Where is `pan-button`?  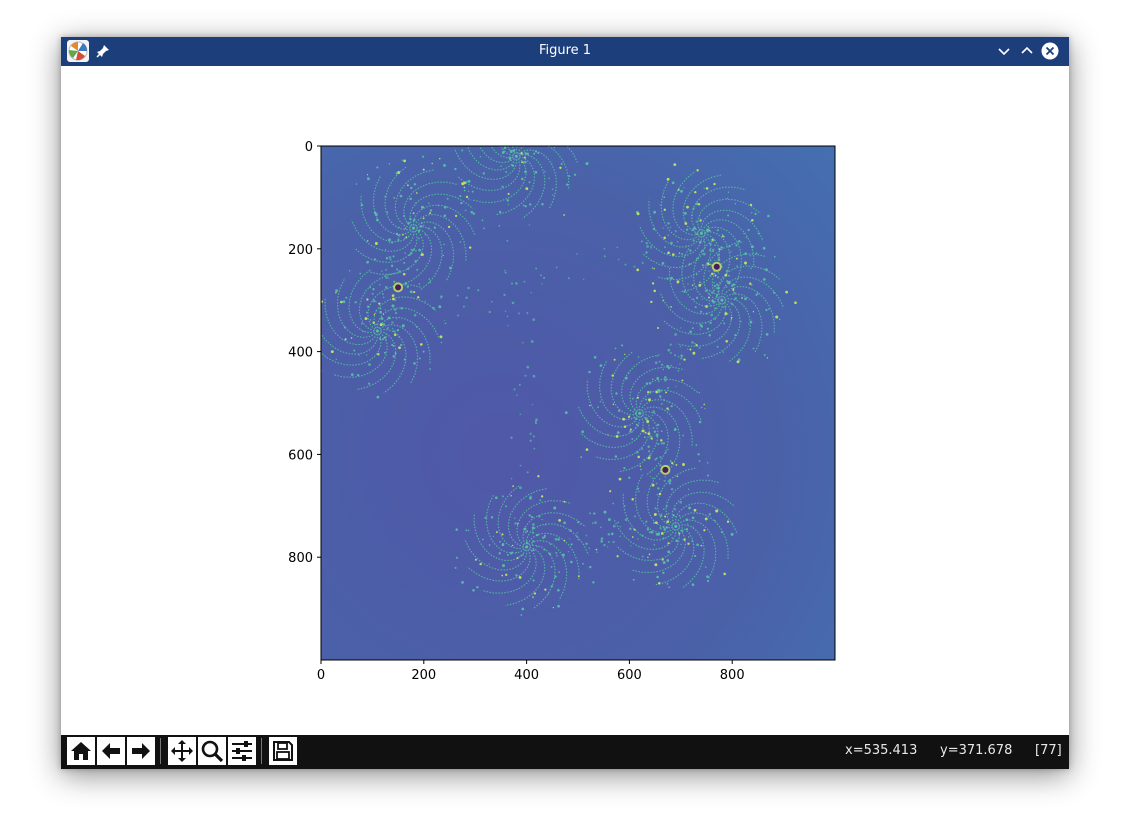 pan-button is located at coordinates (182, 751).